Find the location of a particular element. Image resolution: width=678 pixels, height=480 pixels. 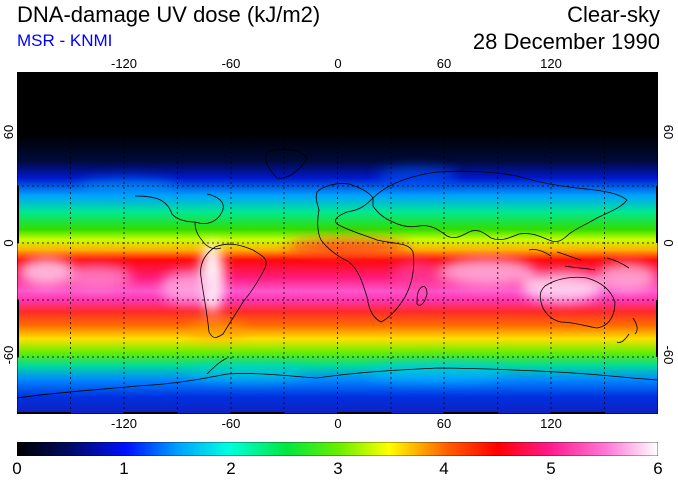

coast-indonesia is located at coordinates (579, 260).